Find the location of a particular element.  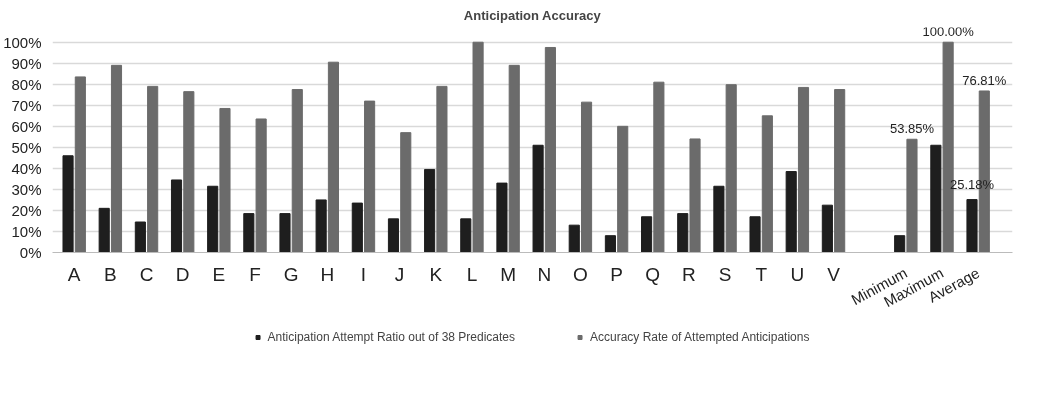

x-tick-label: O is located at coordinates (580, 274).